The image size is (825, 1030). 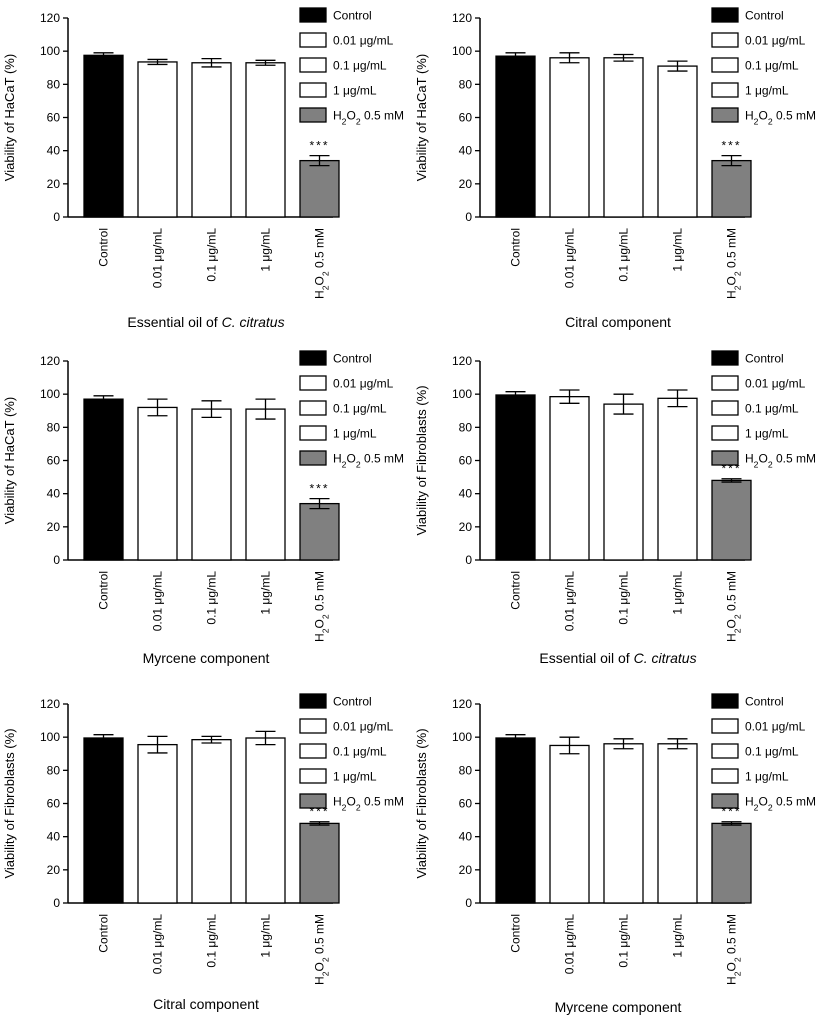 What do you see at coordinates (586, 658) in the screenshot?
I see `caption-prefix: Essential oil of` at bounding box center [586, 658].